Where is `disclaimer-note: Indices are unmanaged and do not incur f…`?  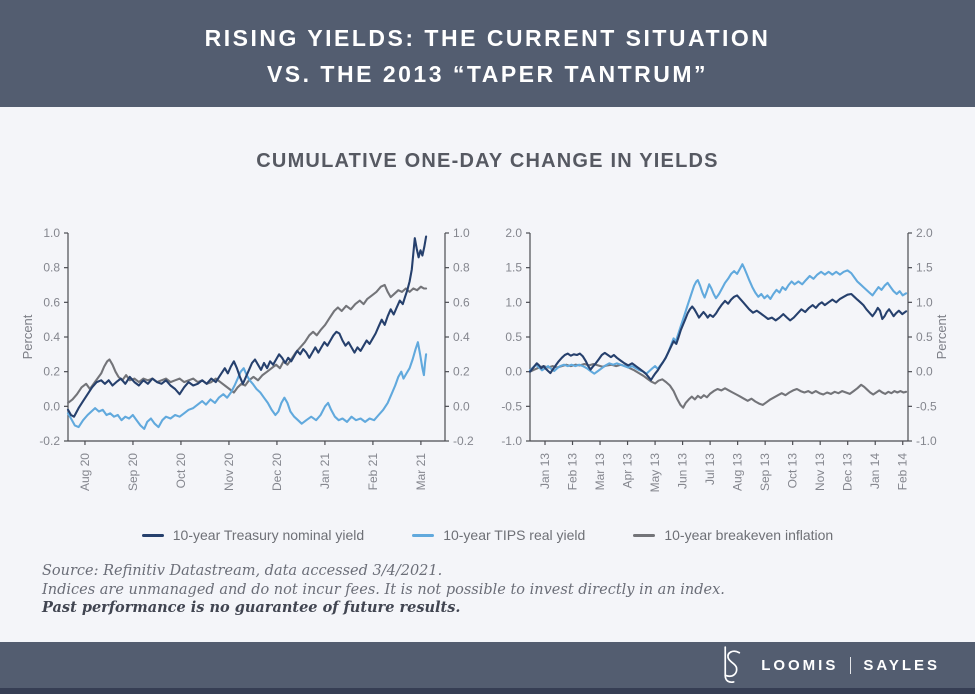
disclaimer-note: Indices are unmanaged and do not incur f… is located at coordinates (383, 589).